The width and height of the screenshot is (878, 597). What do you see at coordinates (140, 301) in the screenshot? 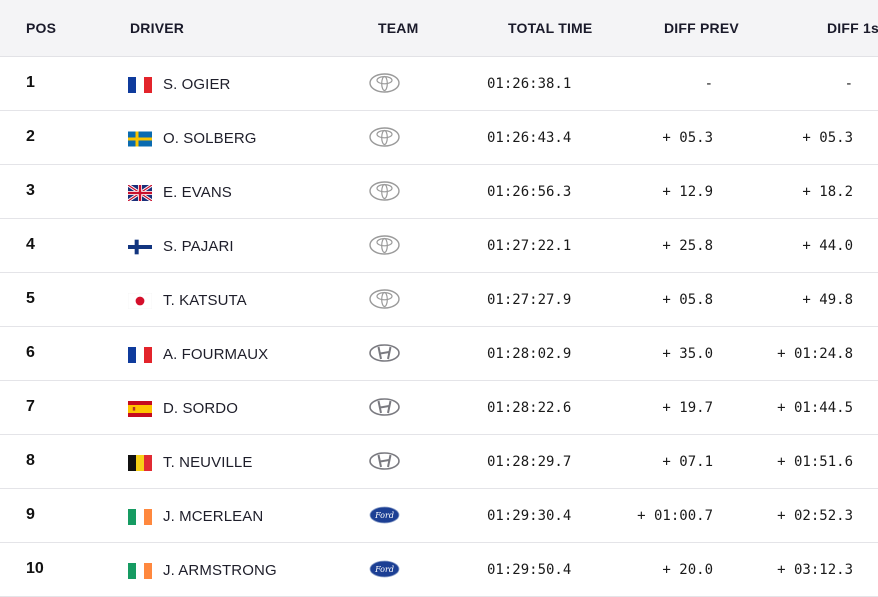
I see `flag-japan-icon` at bounding box center [140, 301].